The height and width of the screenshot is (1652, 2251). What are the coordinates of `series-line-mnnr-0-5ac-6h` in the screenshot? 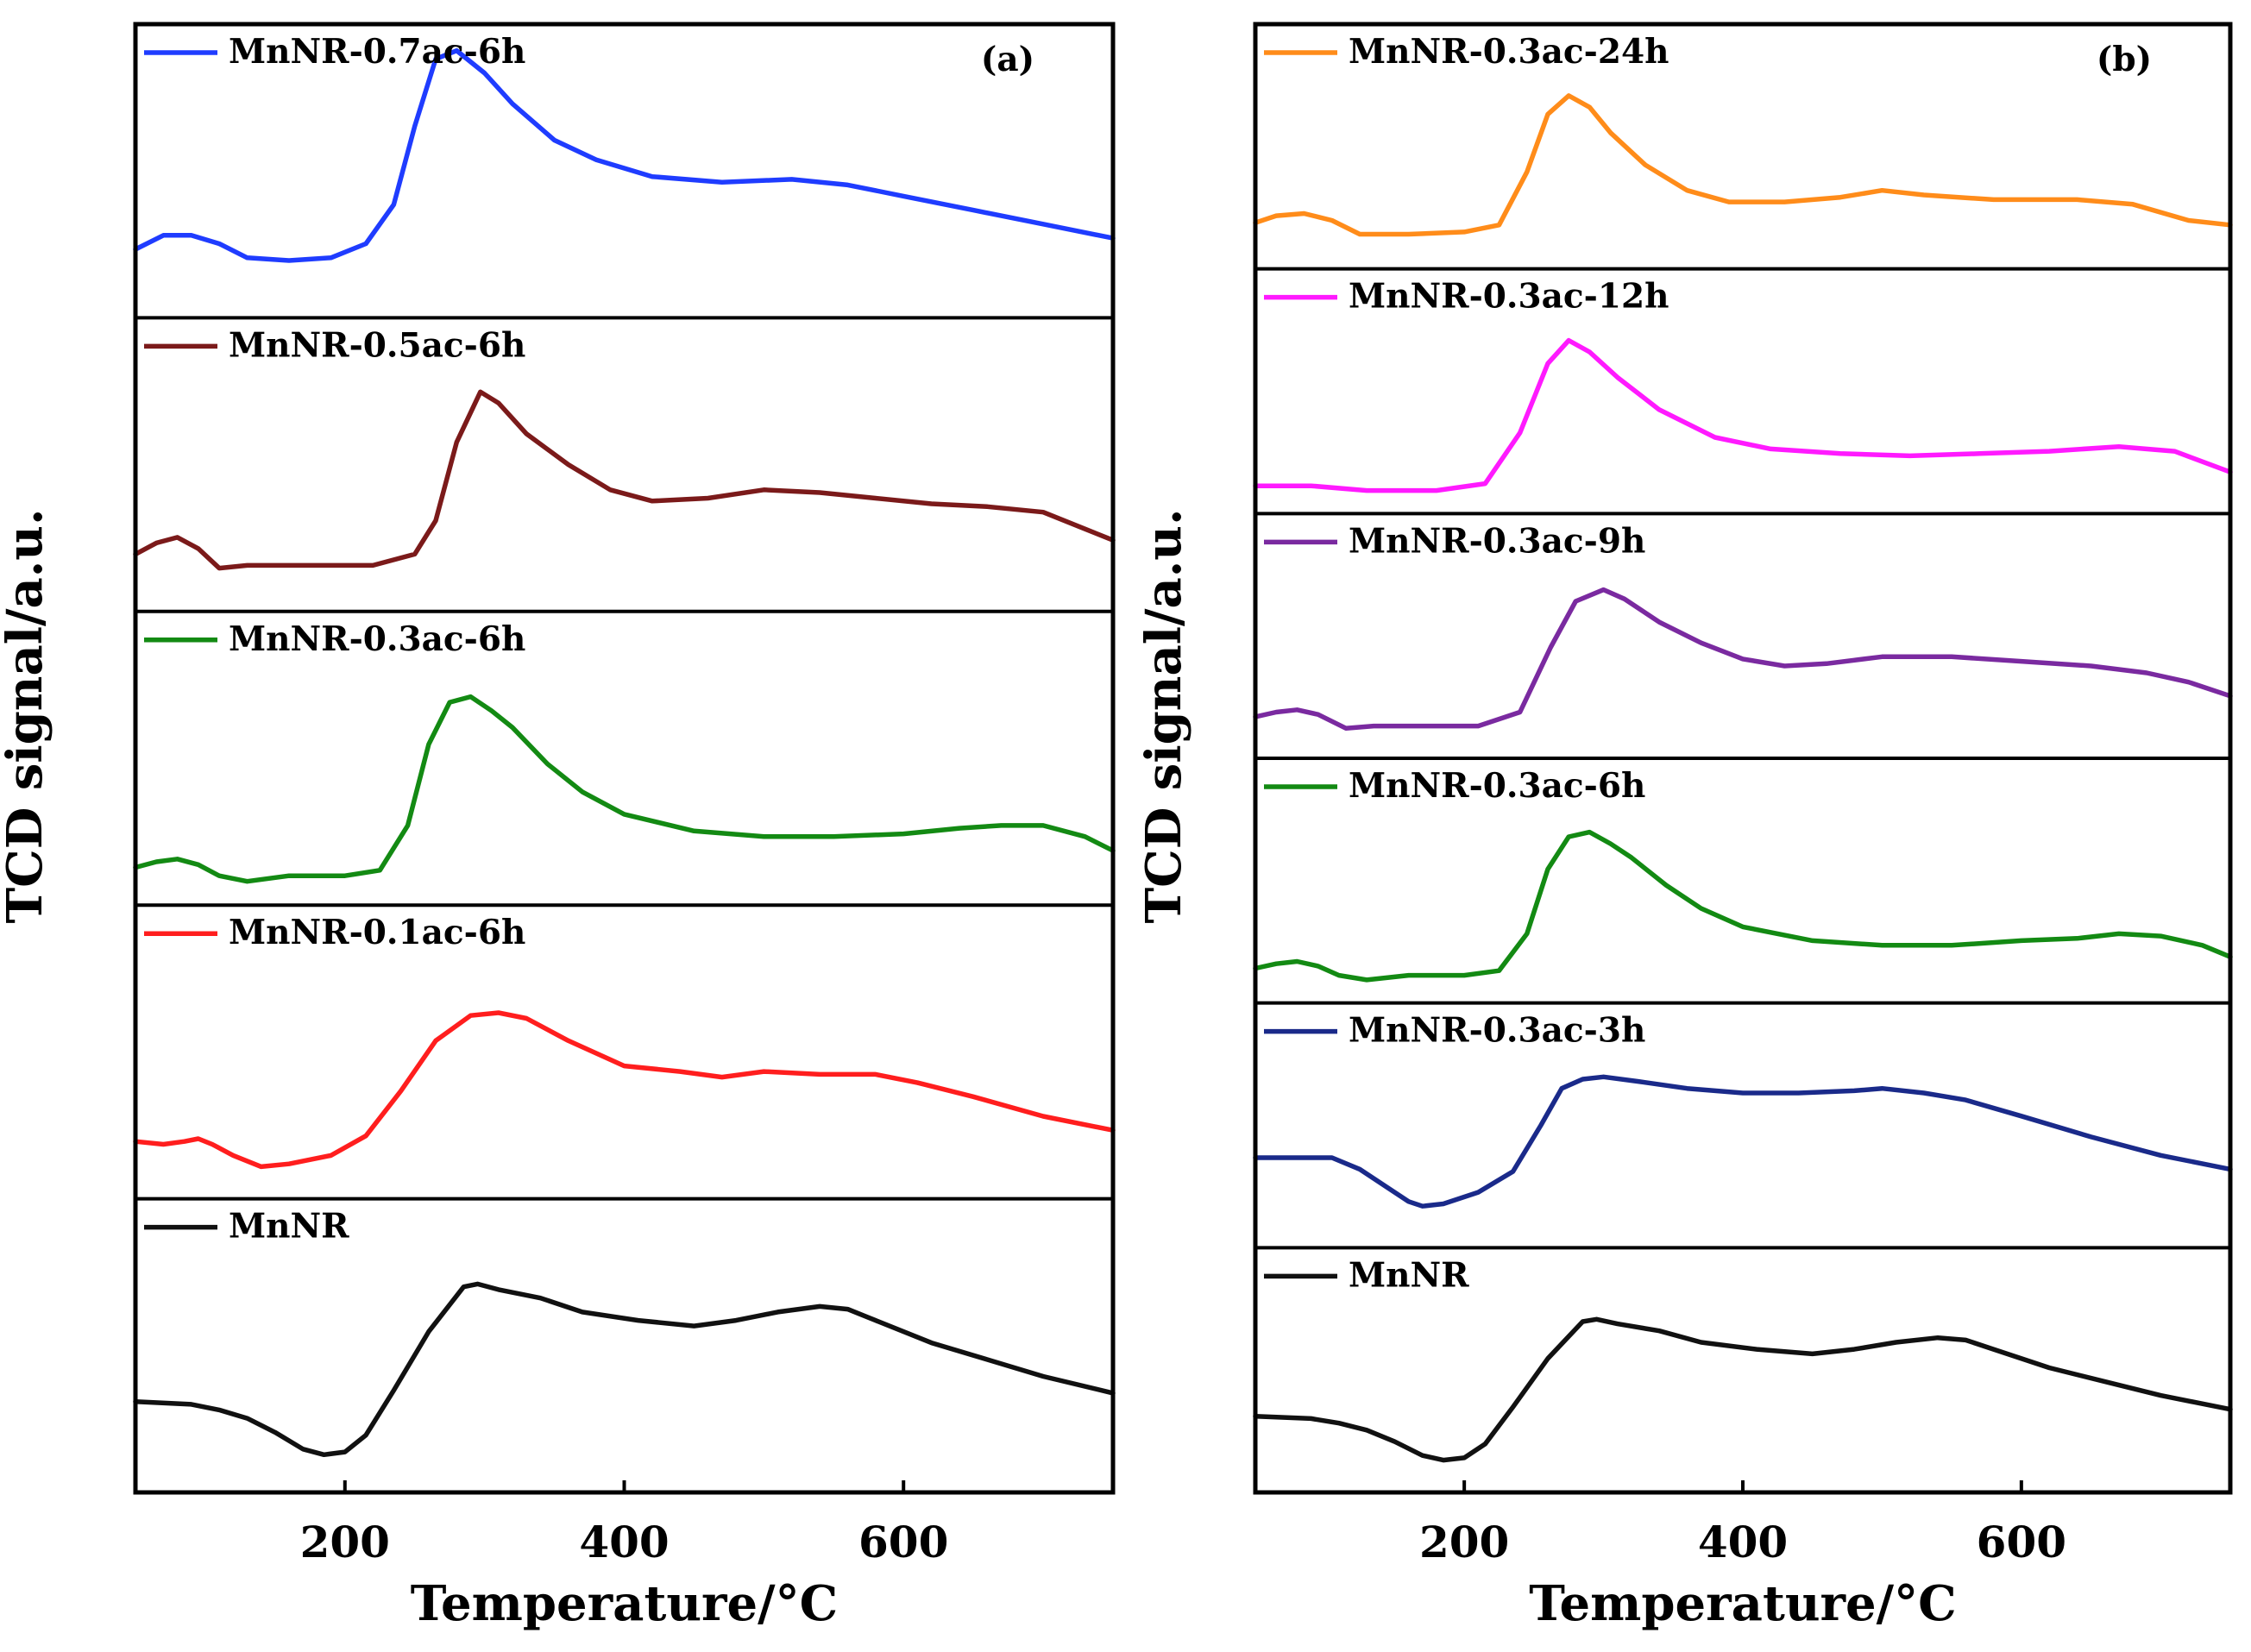 It's located at (624, 480).